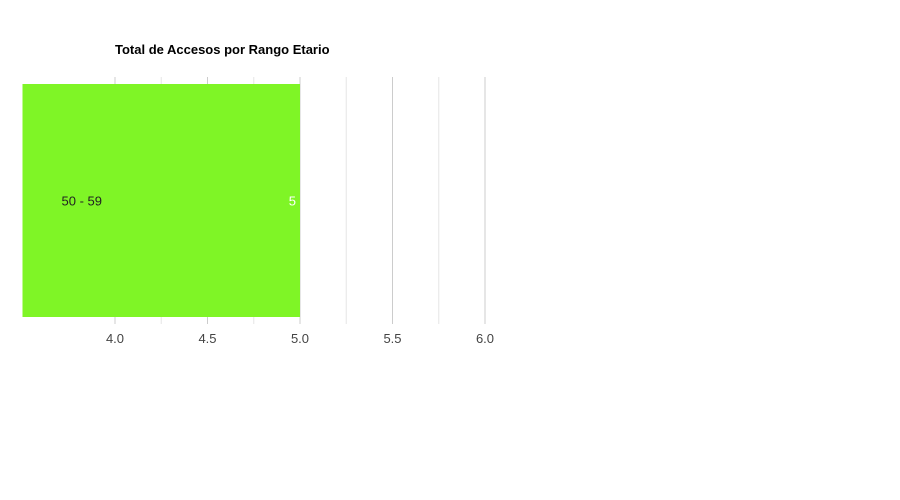 The image size is (900, 500). Describe the element at coordinates (392, 338) in the screenshot. I see `x-tick-label: 5.5` at that location.